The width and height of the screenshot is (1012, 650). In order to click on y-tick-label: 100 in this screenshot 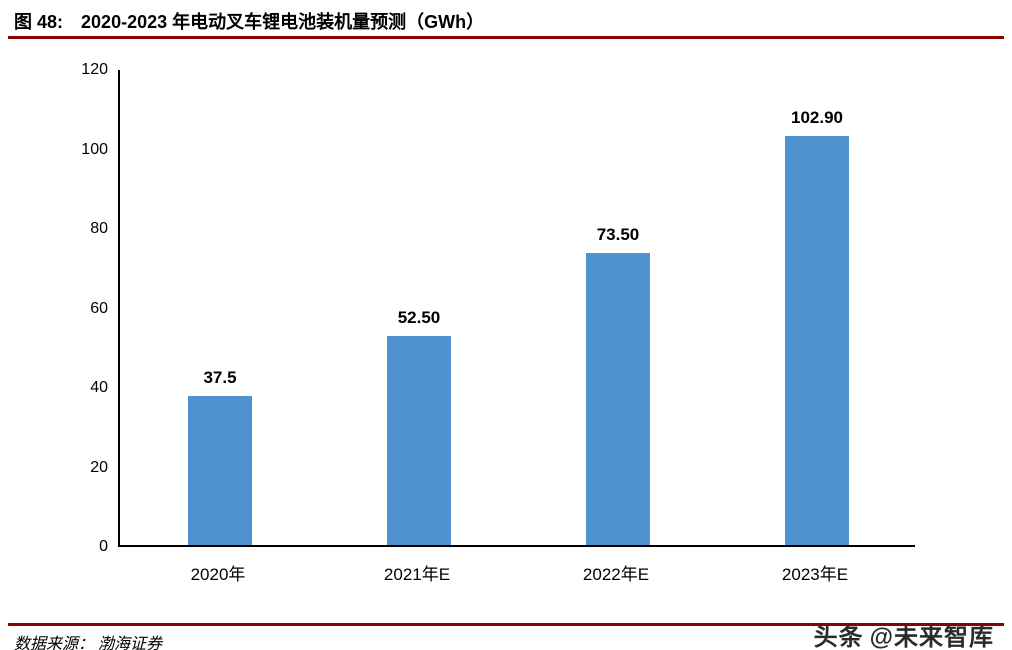, I will do `click(94, 149)`.